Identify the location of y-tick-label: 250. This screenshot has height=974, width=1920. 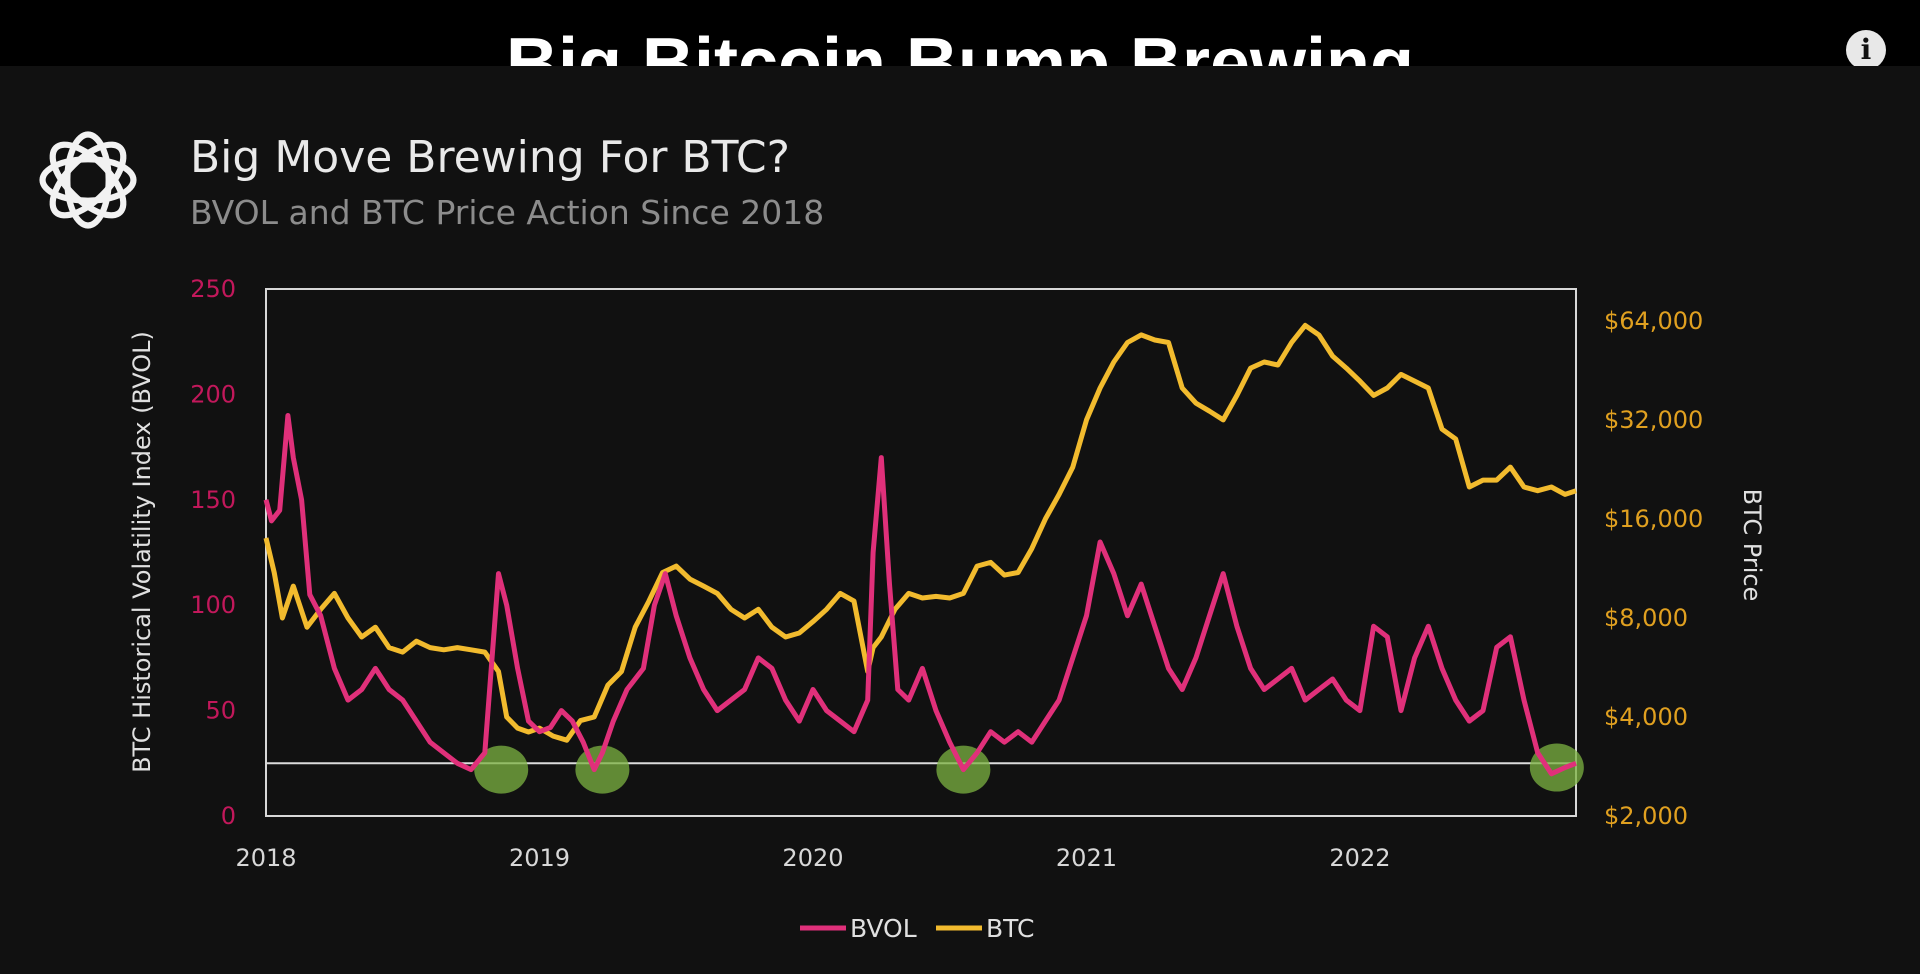
(213, 289).